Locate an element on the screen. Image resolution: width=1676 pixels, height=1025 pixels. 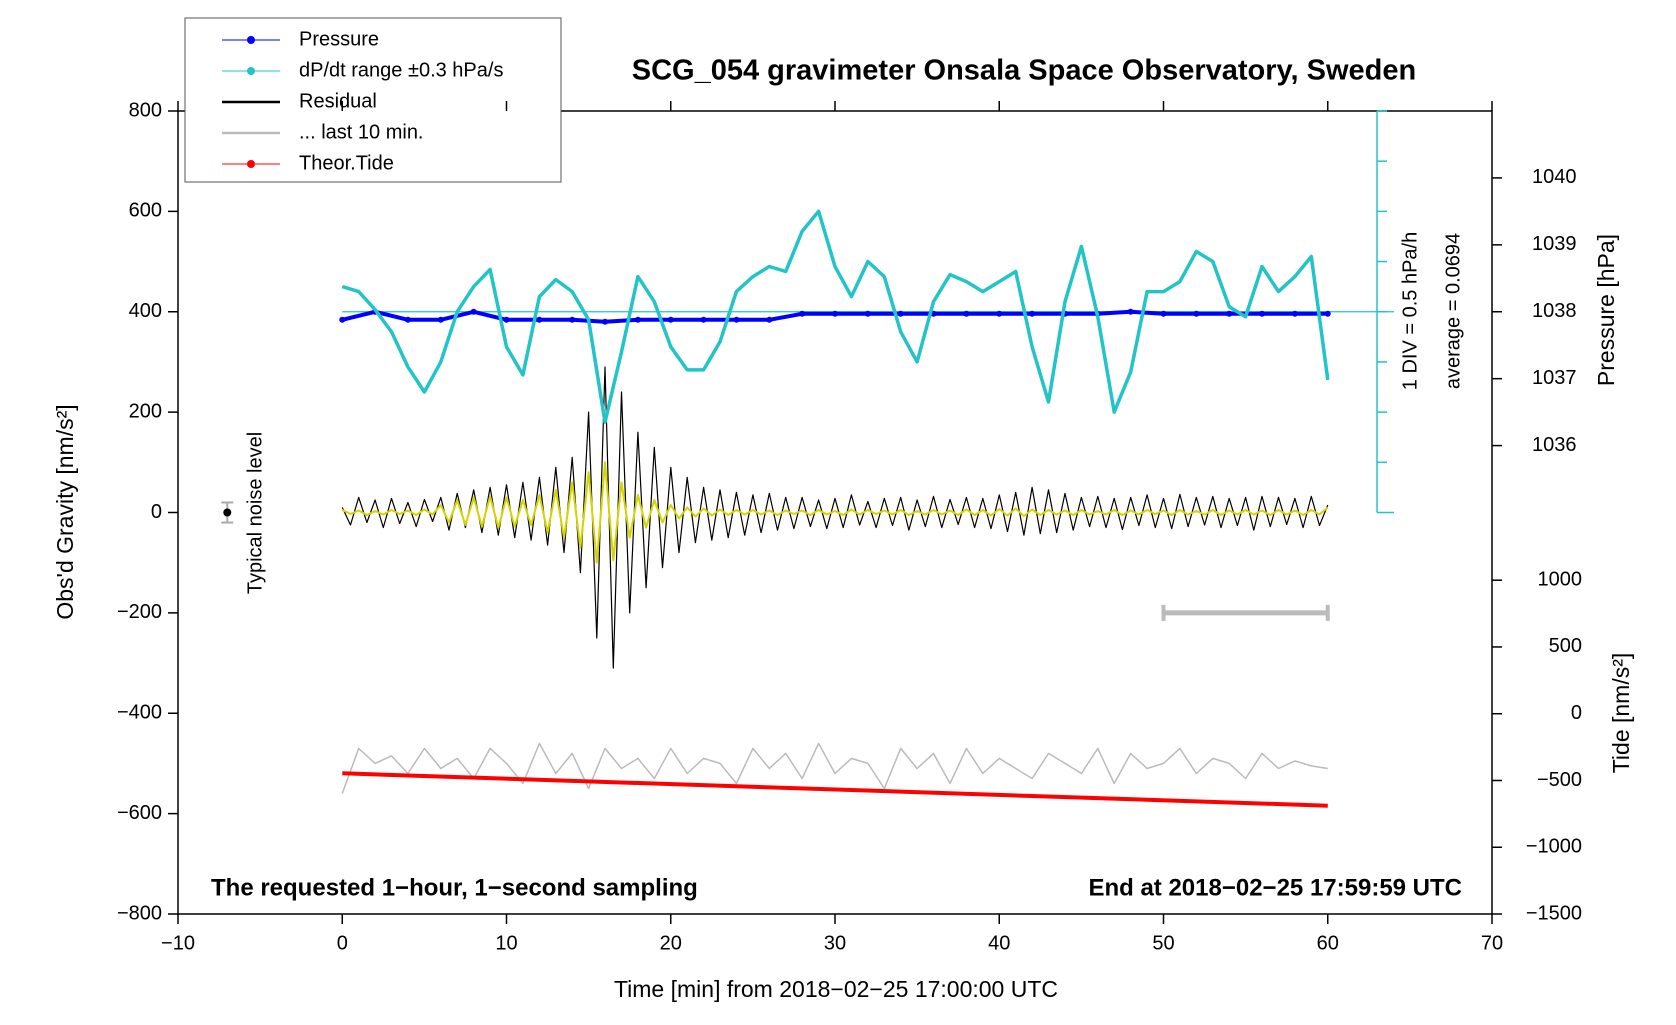
y-tick-label: −400 is located at coordinates (139, 713).